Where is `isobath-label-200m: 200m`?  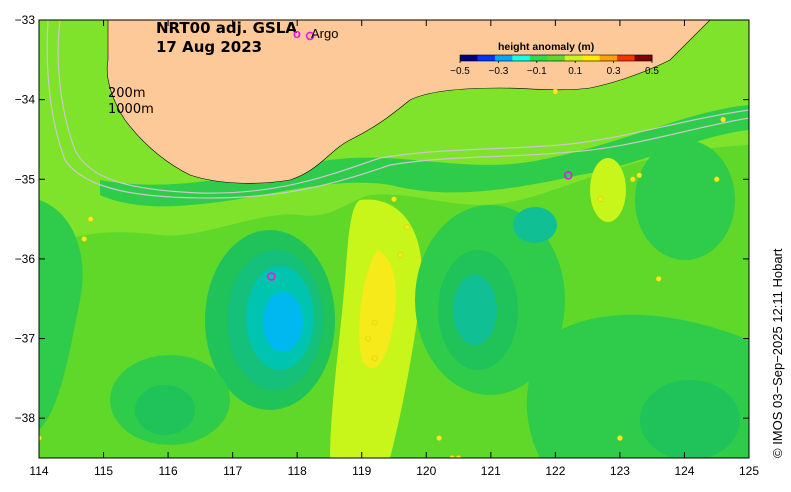 isobath-label-200m: 200m is located at coordinates (126, 93).